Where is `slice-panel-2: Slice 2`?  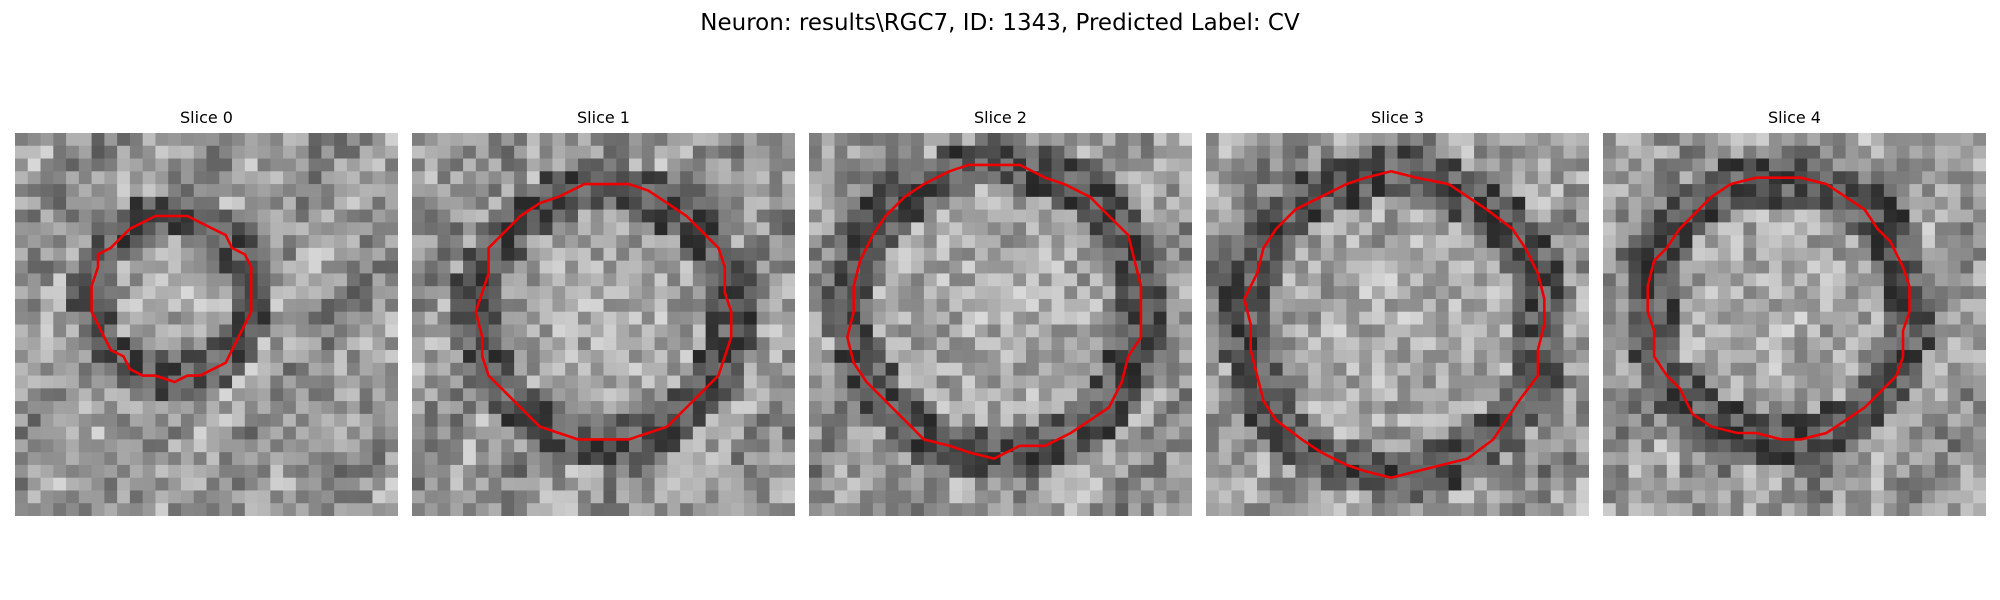 slice-panel-2: Slice 2 is located at coordinates (1000, 311).